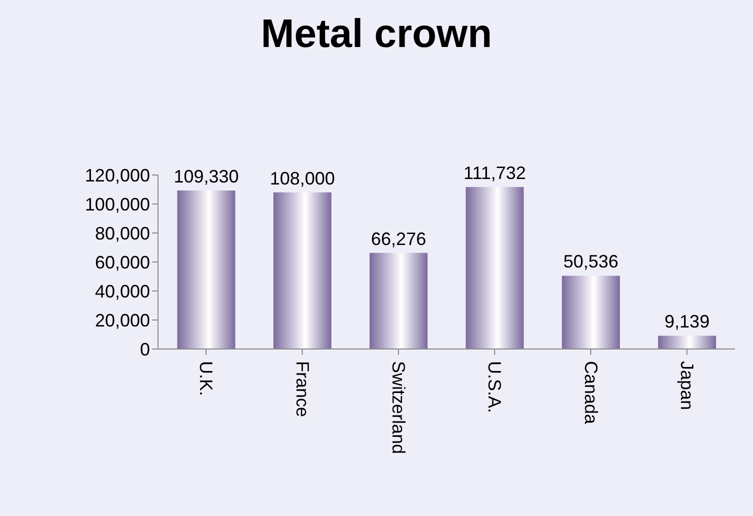 The height and width of the screenshot is (516, 753). Describe the element at coordinates (122, 291) in the screenshot. I see `y-tick-label: 40,000` at that location.